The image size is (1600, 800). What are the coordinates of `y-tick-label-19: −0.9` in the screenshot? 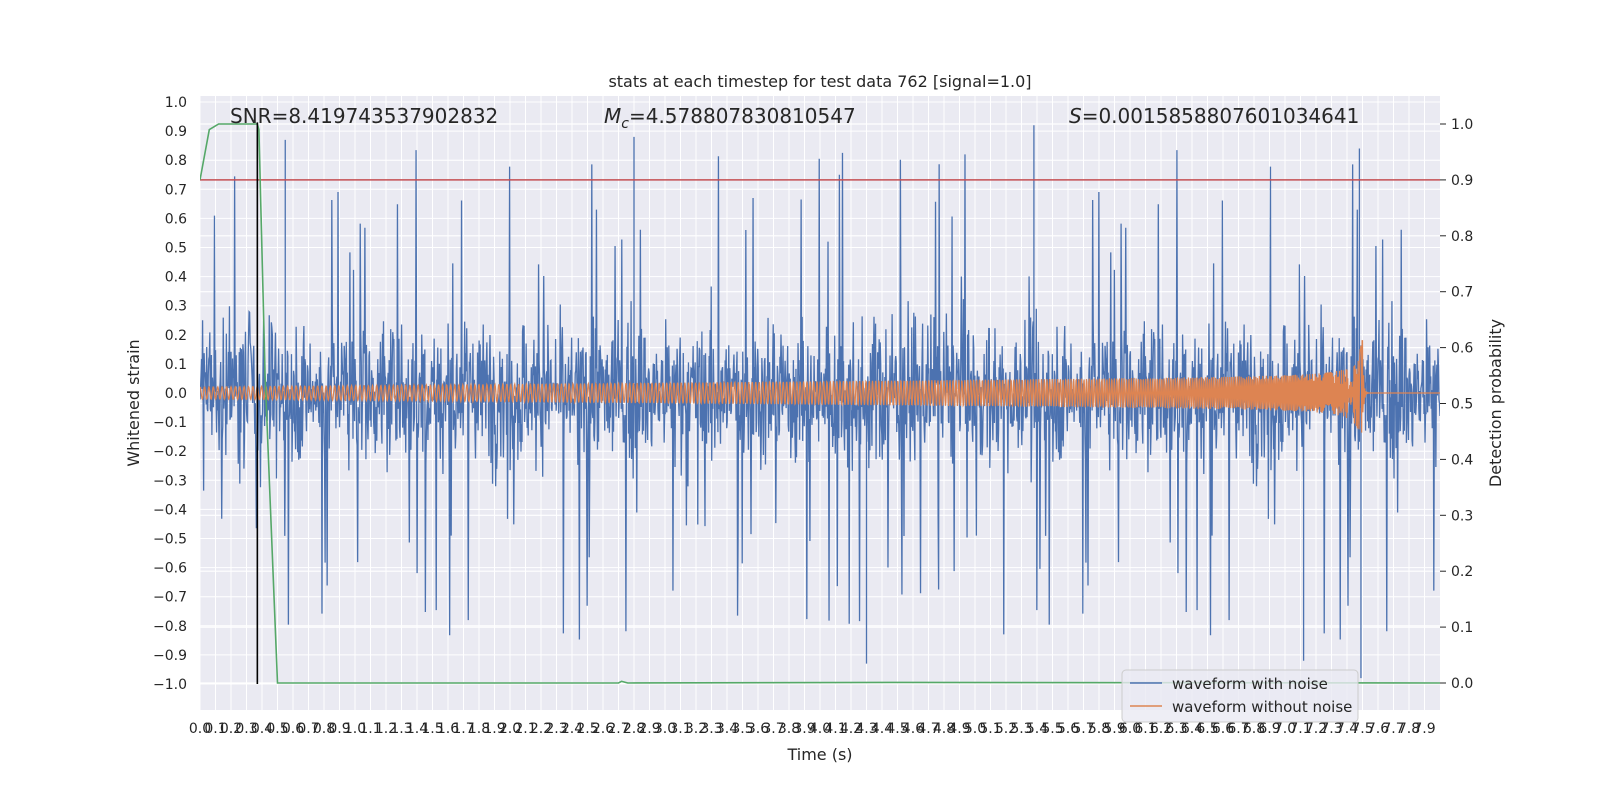 It's located at (170, 656).